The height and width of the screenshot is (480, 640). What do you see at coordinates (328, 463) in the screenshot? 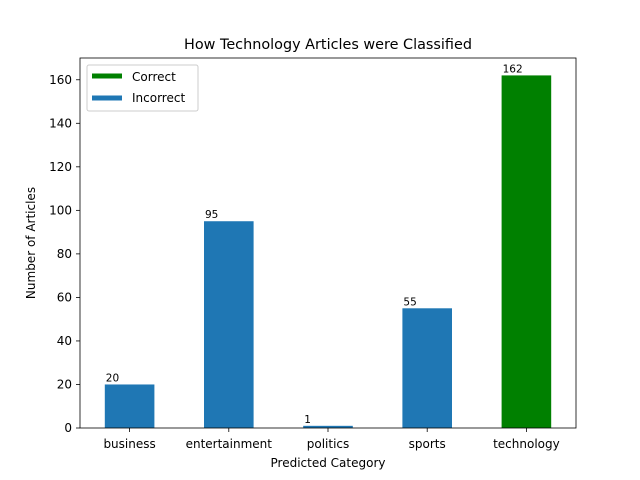
I see `x-axis-label: Predicted Category` at bounding box center [328, 463].